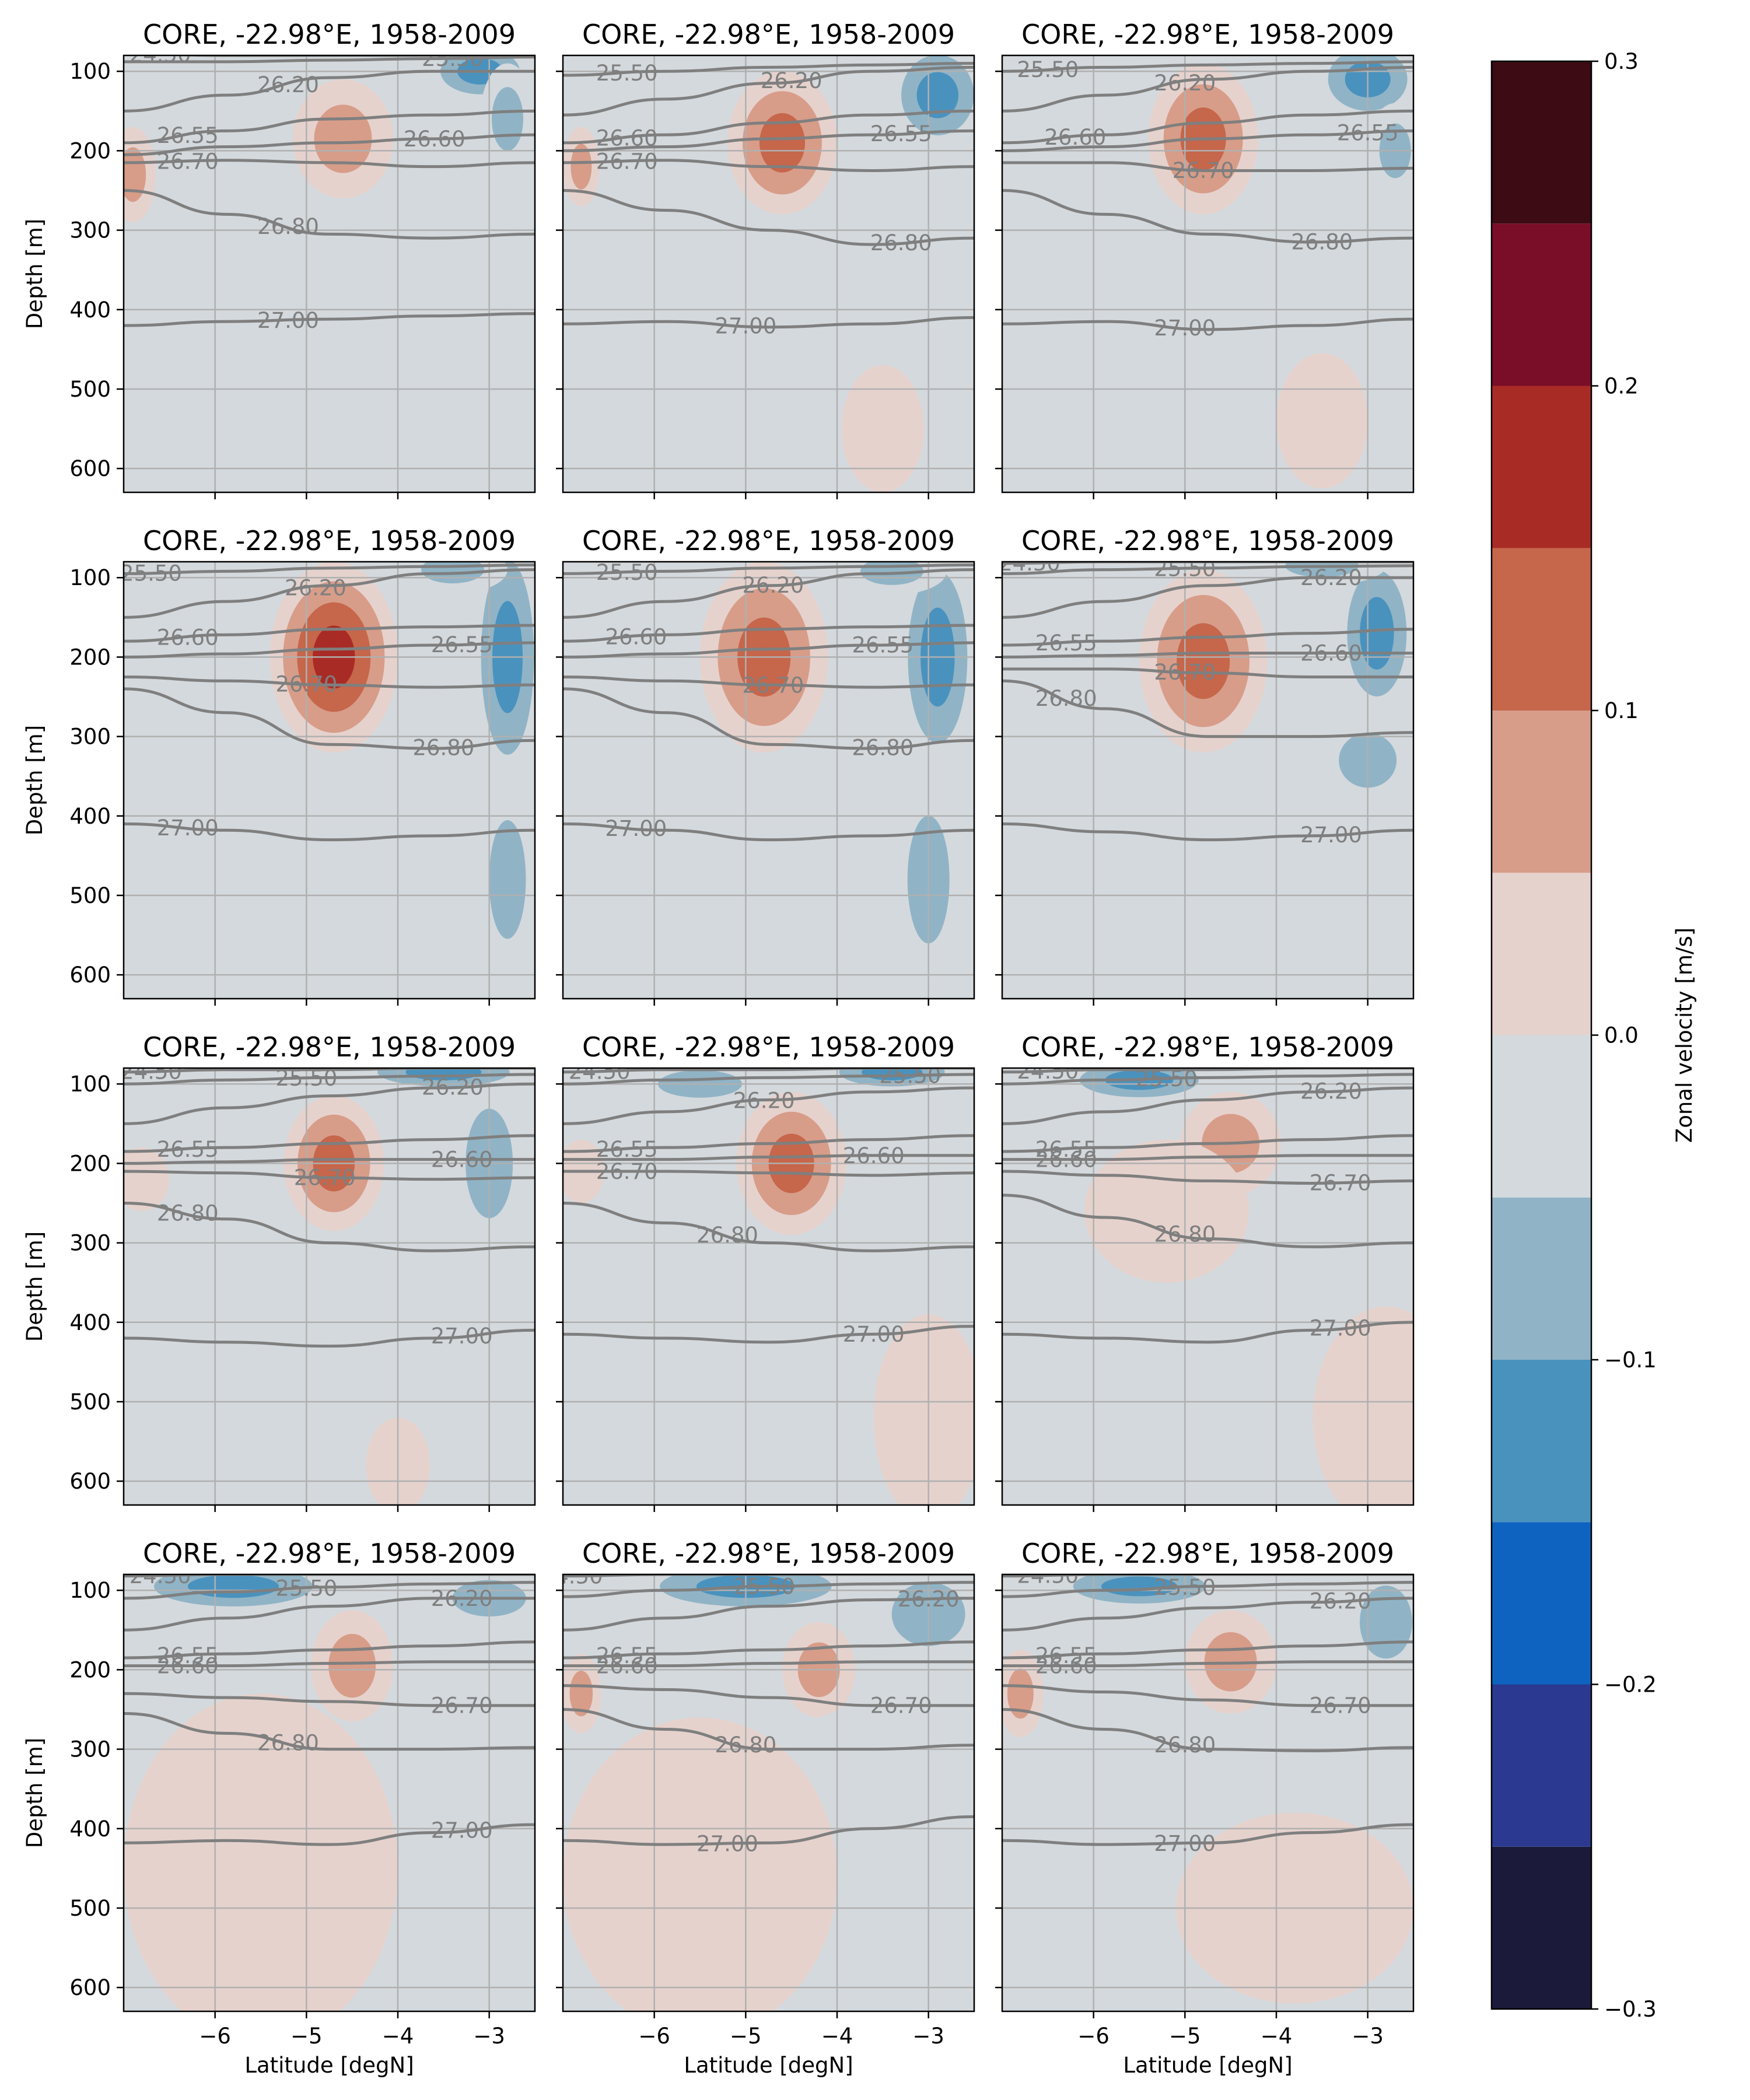  What do you see at coordinates (768, 1286) in the screenshot?
I see `grid` at bounding box center [768, 1286].